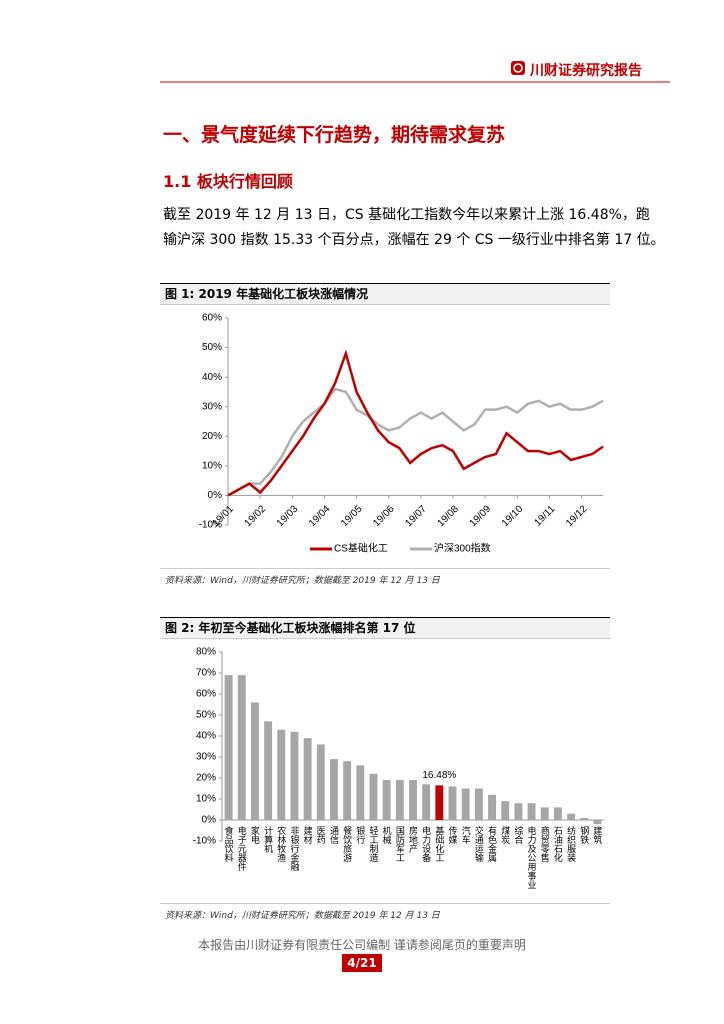 Image resolution: width=724 pixels, height=1024 pixels. I want to click on x-tick-label: 传媒, so click(453, 835).